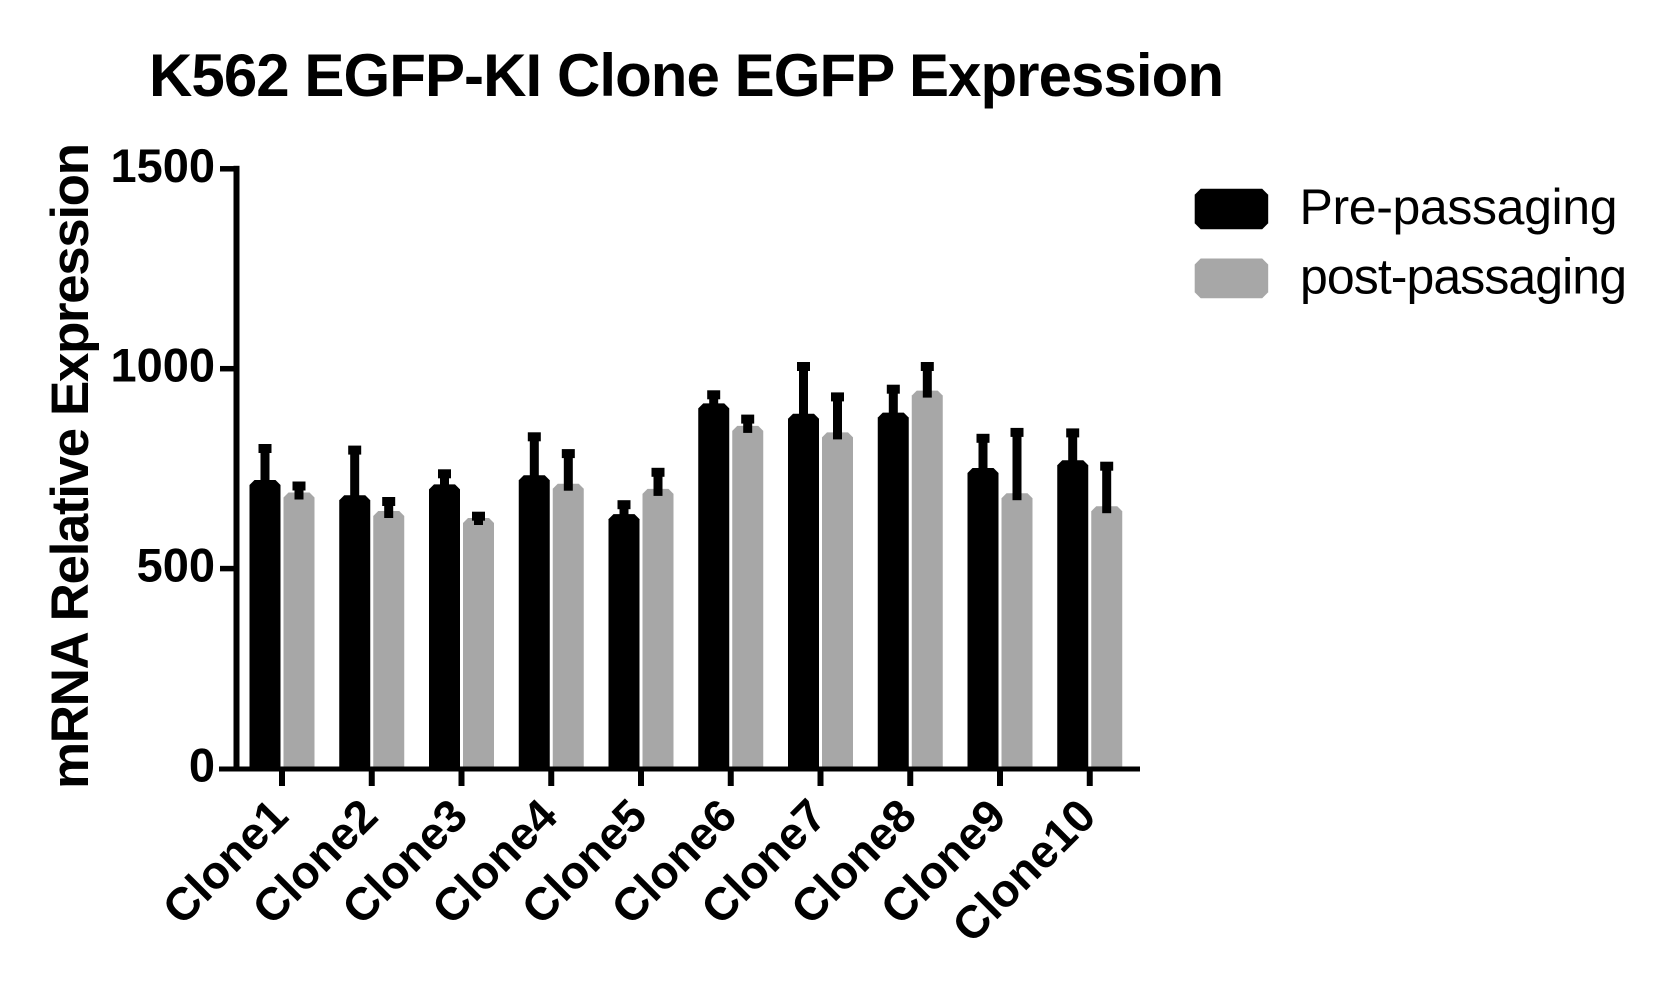 This screenshot has height=1000, width=1671. Describe the element at coordinates (162, 365) in the screenshot. I see `svg-text: 1000` at that location.